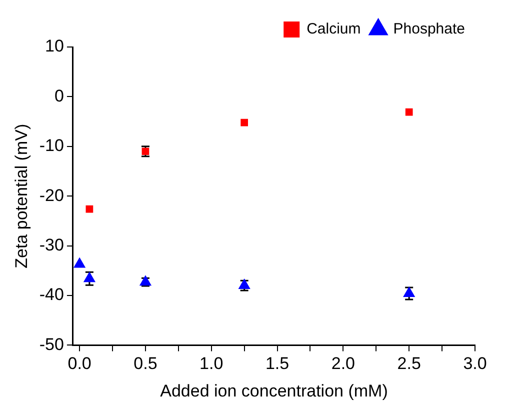 The height and width of the screenshot is (414, 513). I want to click on y-tick-label: 0, so click(59, 96).